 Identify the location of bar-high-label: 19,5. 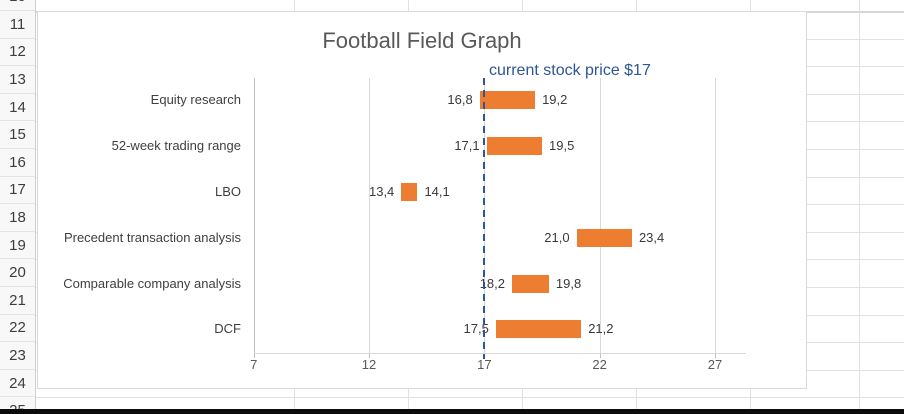
(562, 146).